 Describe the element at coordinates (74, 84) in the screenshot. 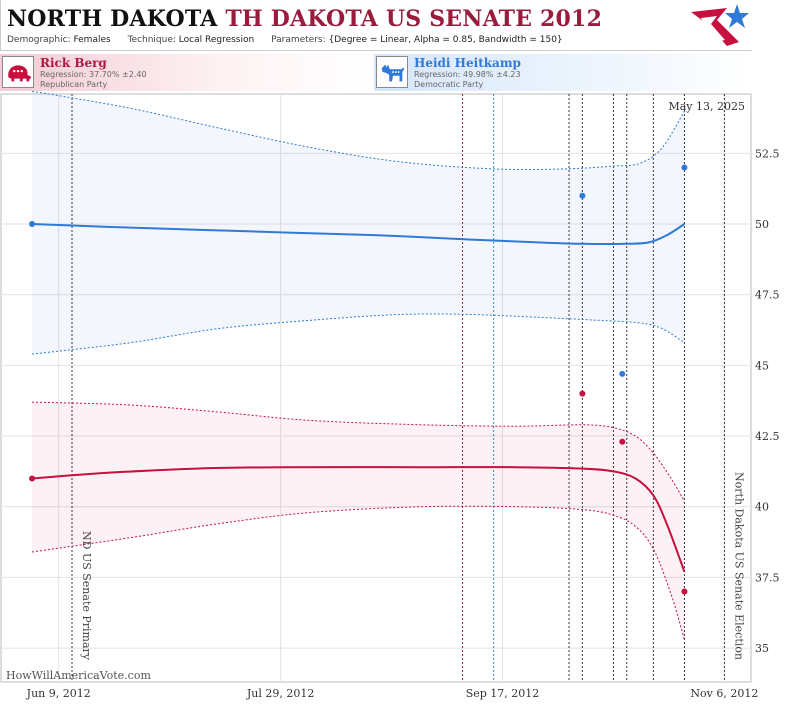

I see `candidate-party: Republican Party` at that location.